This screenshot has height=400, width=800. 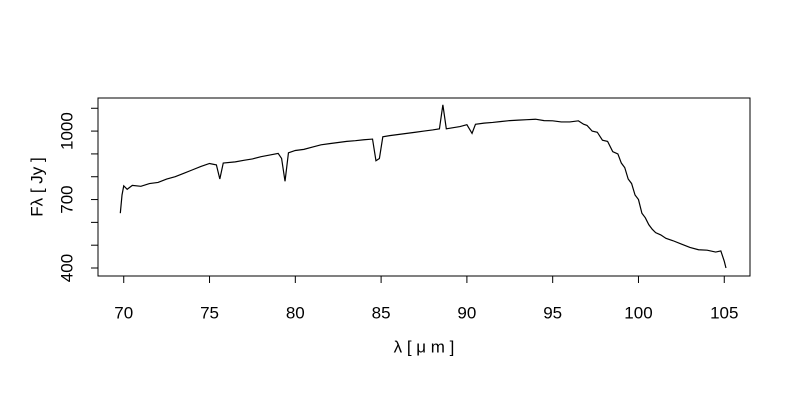 What do you see at coordinates (66, 268) in the screenshot?
I see `y-tick-label: 400` at bounding box center [66, 268].